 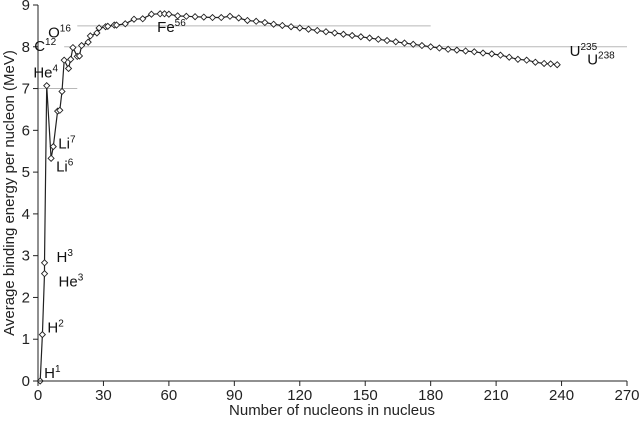 What do you see at coordinates (45, 73) in the screenshot?
I see `isotope-label: He4` at bounding box center [45, 73].